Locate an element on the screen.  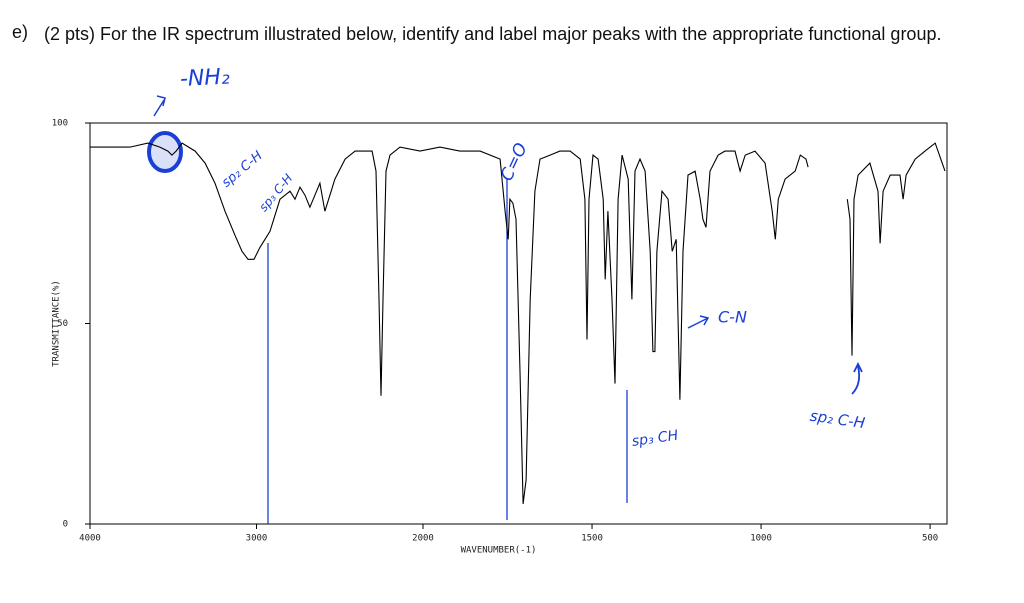
y-tick-label: 50 is located at coordinates (62, 324).